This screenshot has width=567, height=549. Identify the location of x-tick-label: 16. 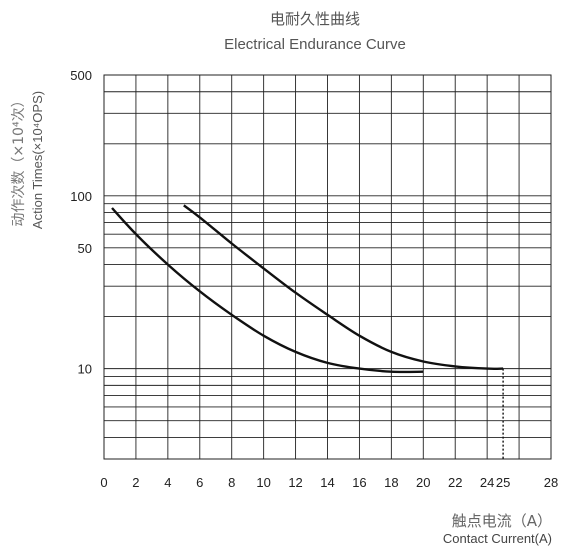
(359, 482).